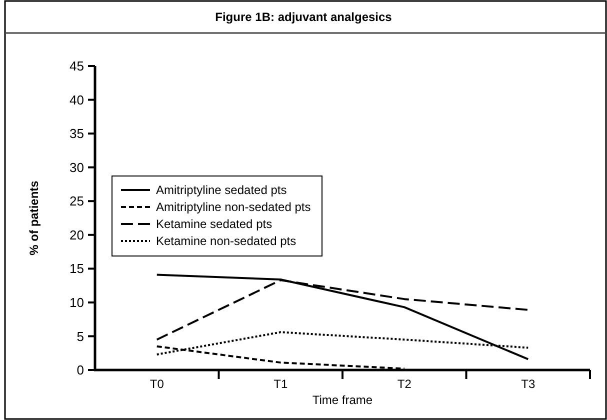  What do you see at coordinates (157, 384) in the screenshot?
I see `x-tick-label: T0` at bounding box center [157, 384].